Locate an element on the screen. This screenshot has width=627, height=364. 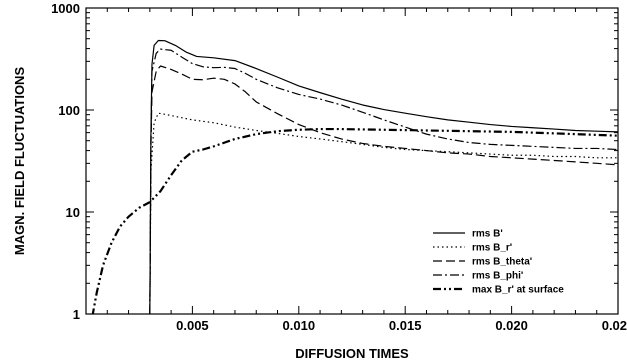
legend-label: rms B_r' is located at coordinates (492, 248).